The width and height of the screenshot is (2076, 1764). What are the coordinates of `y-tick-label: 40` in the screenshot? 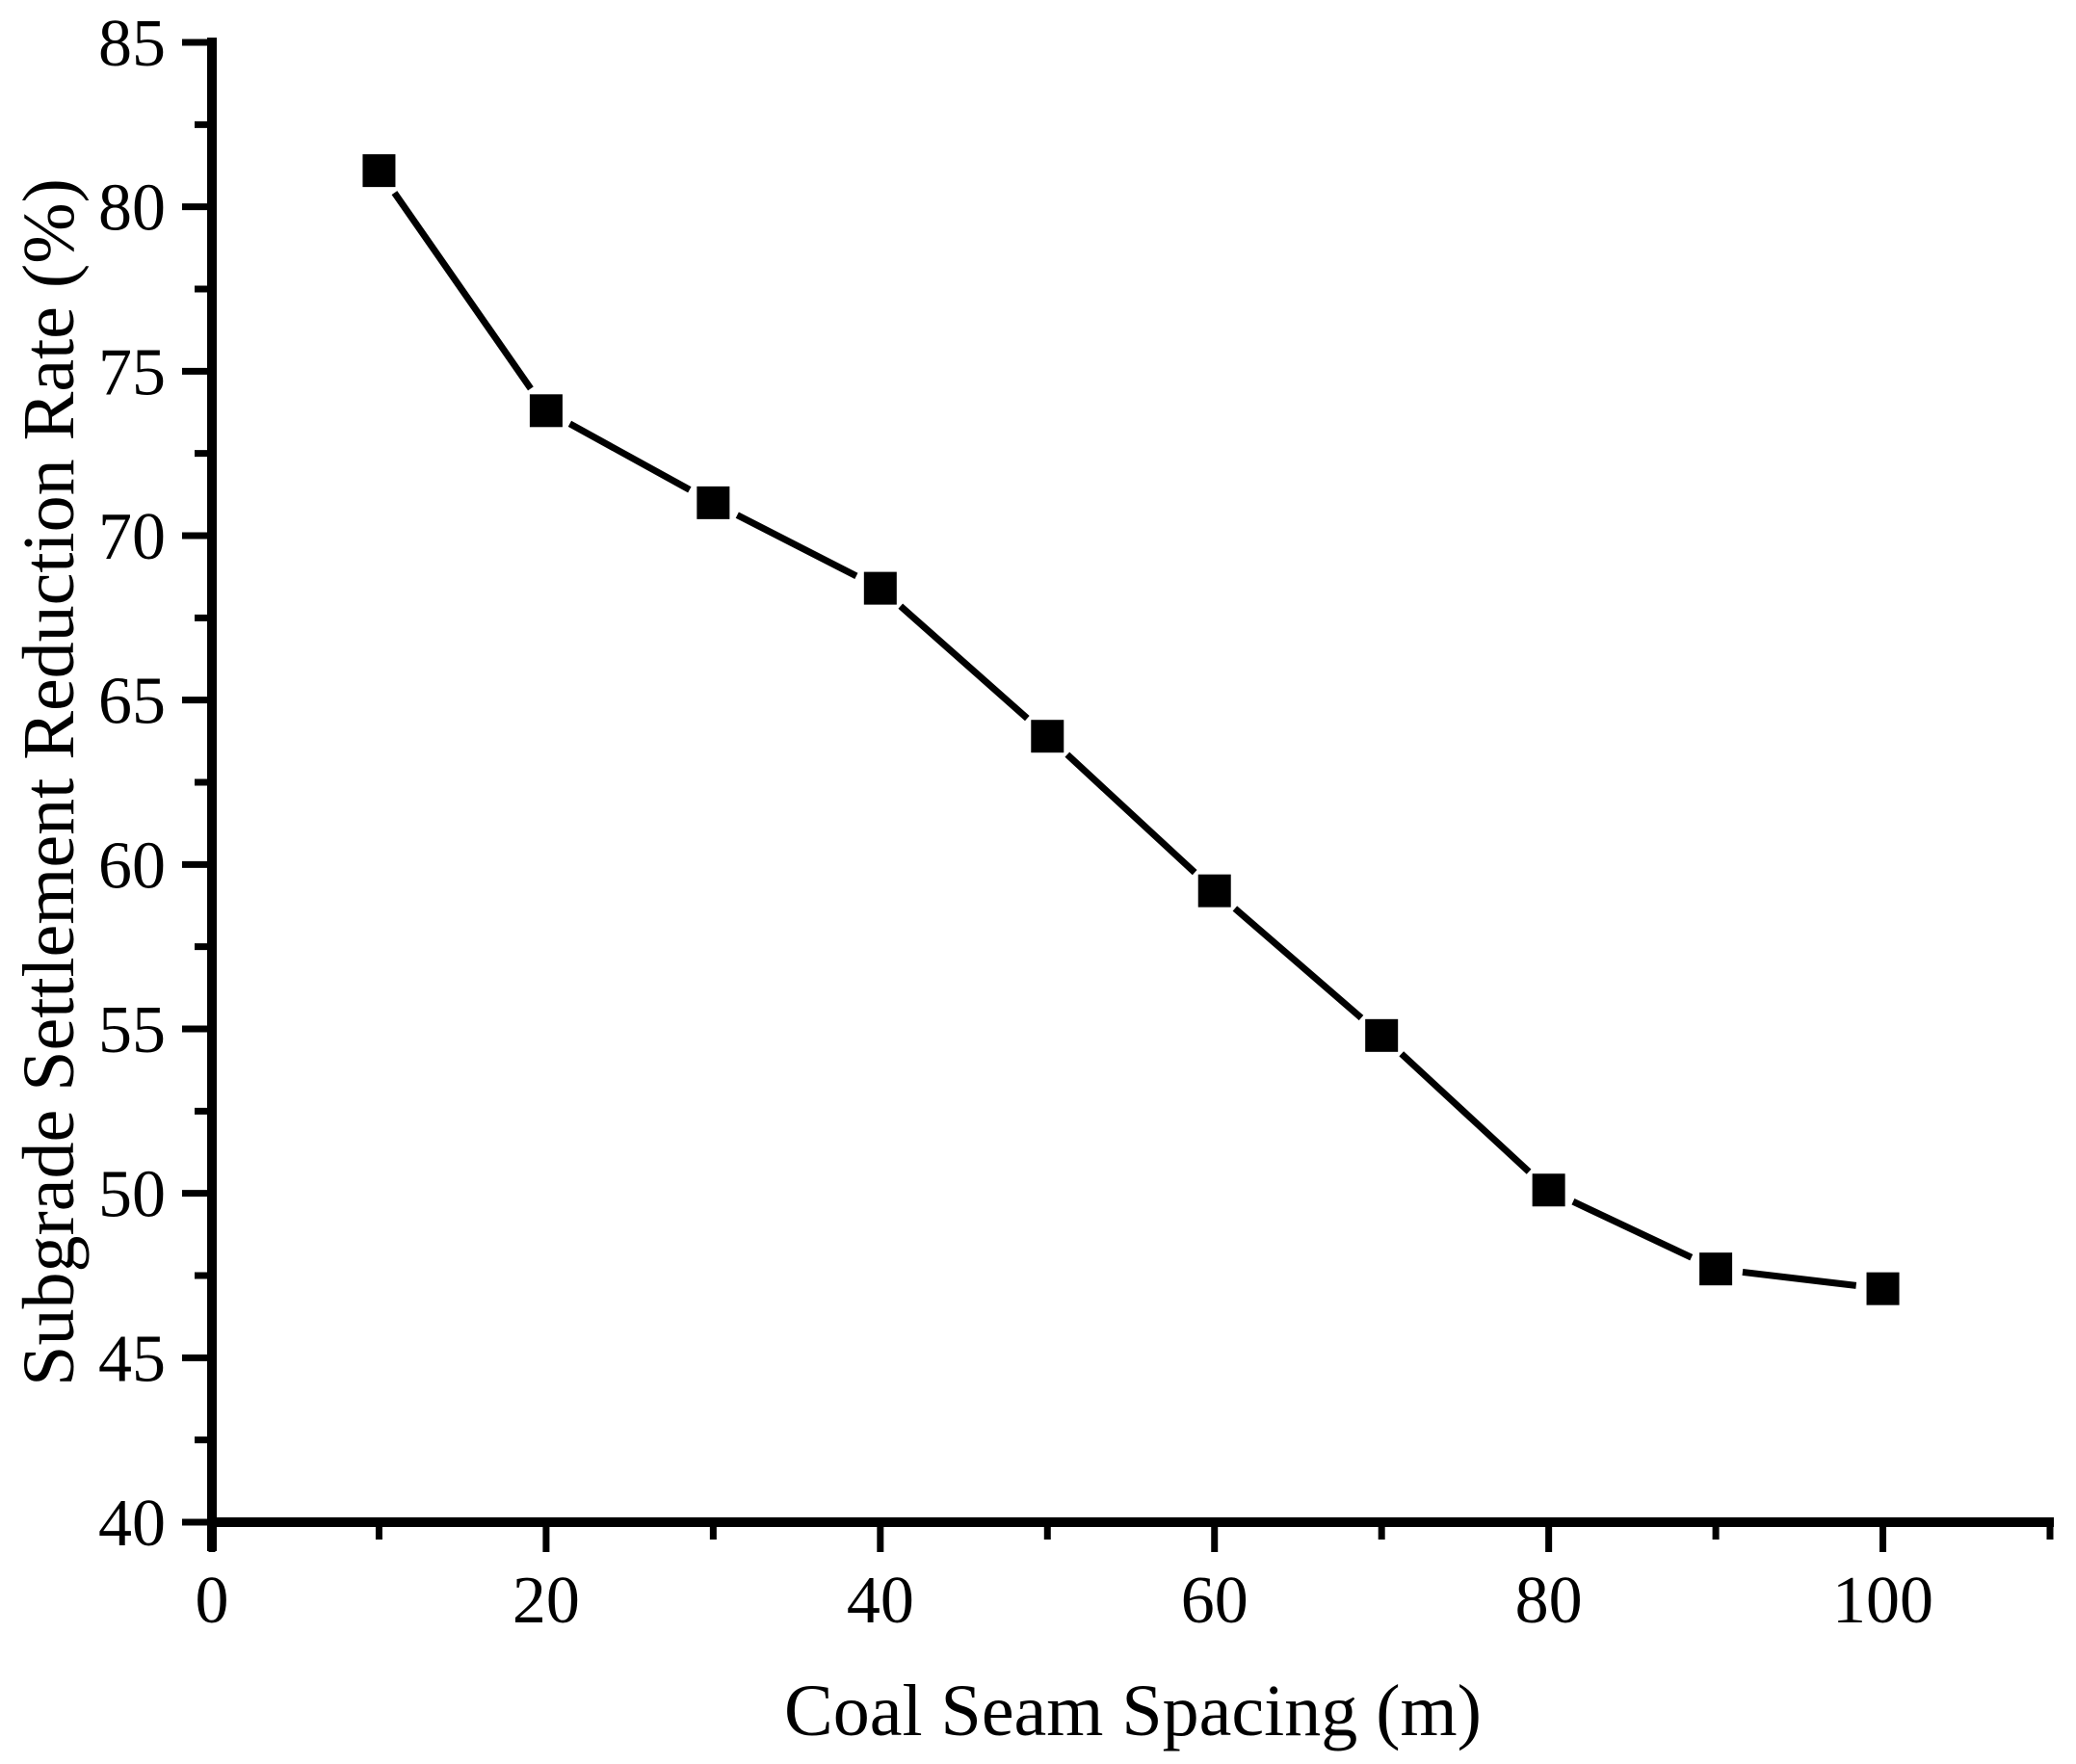 It's located at (132, 1524).